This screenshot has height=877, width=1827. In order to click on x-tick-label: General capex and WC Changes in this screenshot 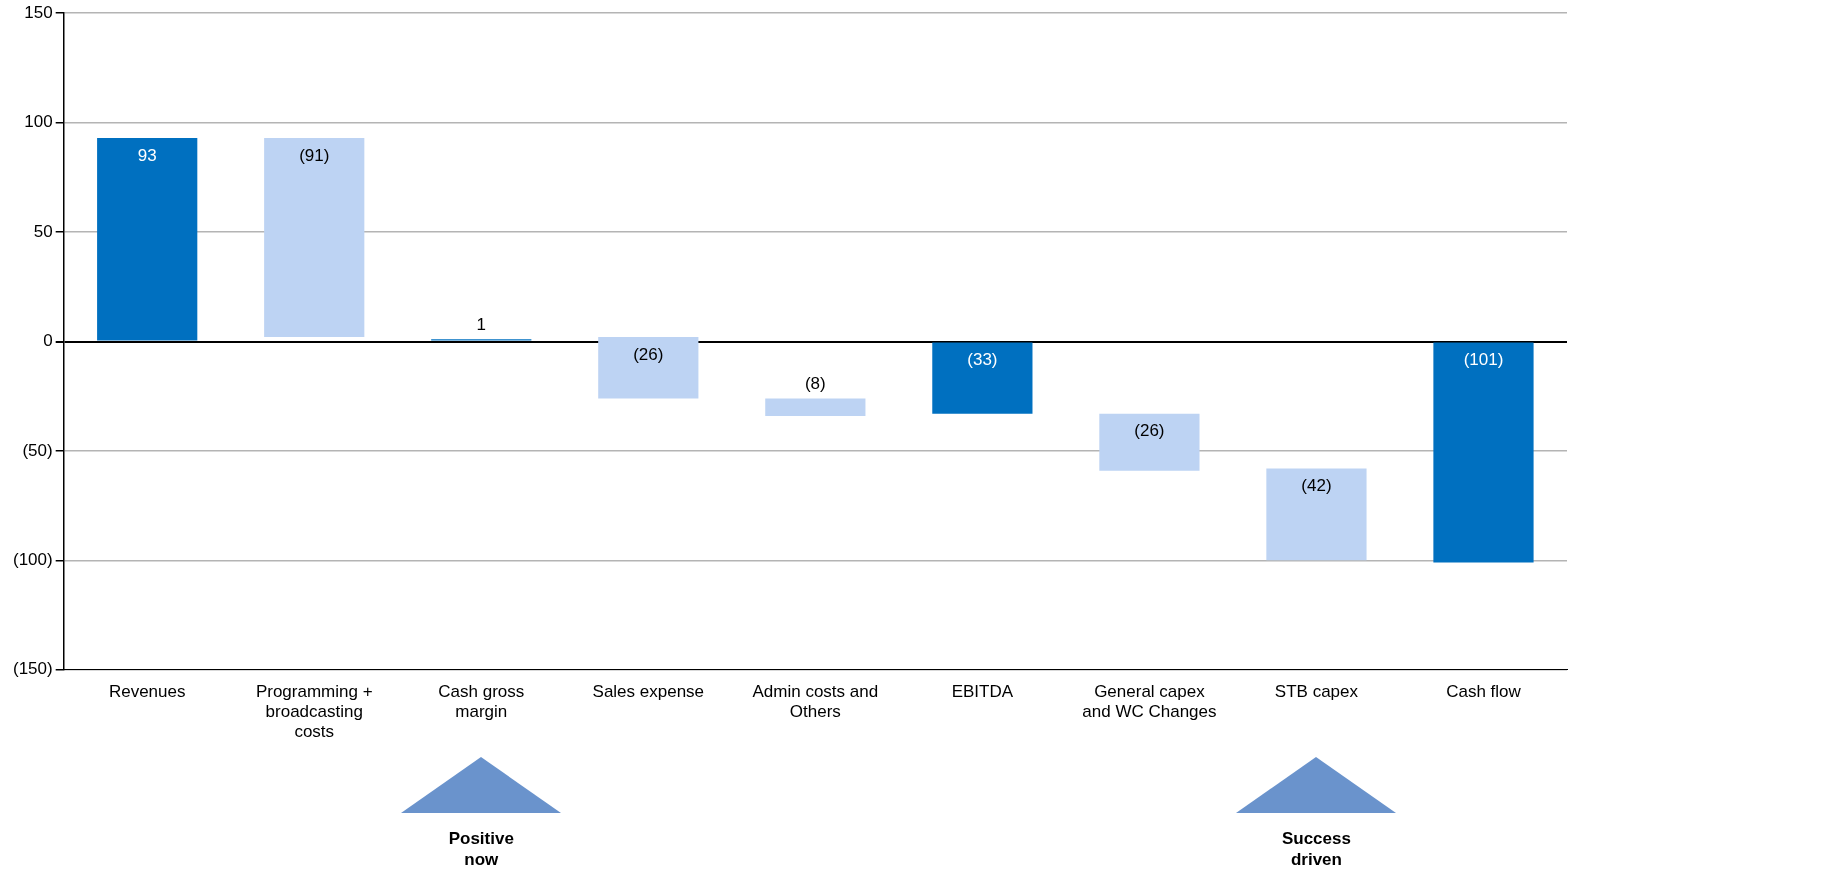, I will do `click(1149, 701)`.